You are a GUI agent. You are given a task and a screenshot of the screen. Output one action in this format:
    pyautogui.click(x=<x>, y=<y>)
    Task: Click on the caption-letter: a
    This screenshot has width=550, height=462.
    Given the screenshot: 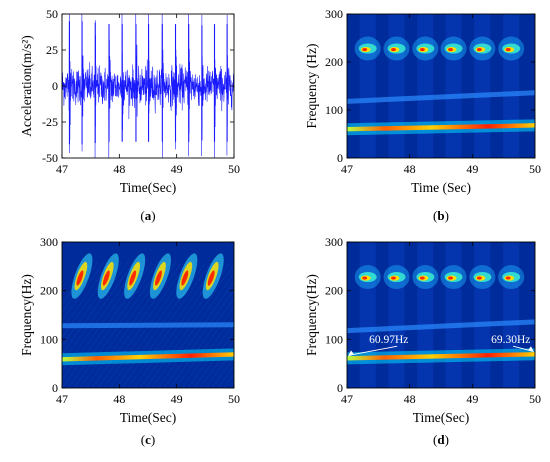 What is the action you would take?
    pyautogui.click(x=148, y=215)
    